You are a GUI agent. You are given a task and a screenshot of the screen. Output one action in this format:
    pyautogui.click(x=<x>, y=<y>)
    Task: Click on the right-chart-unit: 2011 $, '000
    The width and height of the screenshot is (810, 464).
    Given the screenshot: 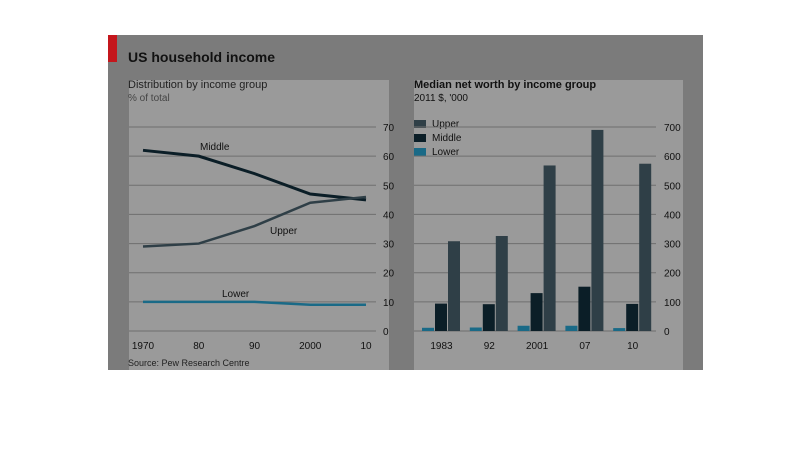 What is the action you would take?
    pyautogui.click(x=441, y=98)
    